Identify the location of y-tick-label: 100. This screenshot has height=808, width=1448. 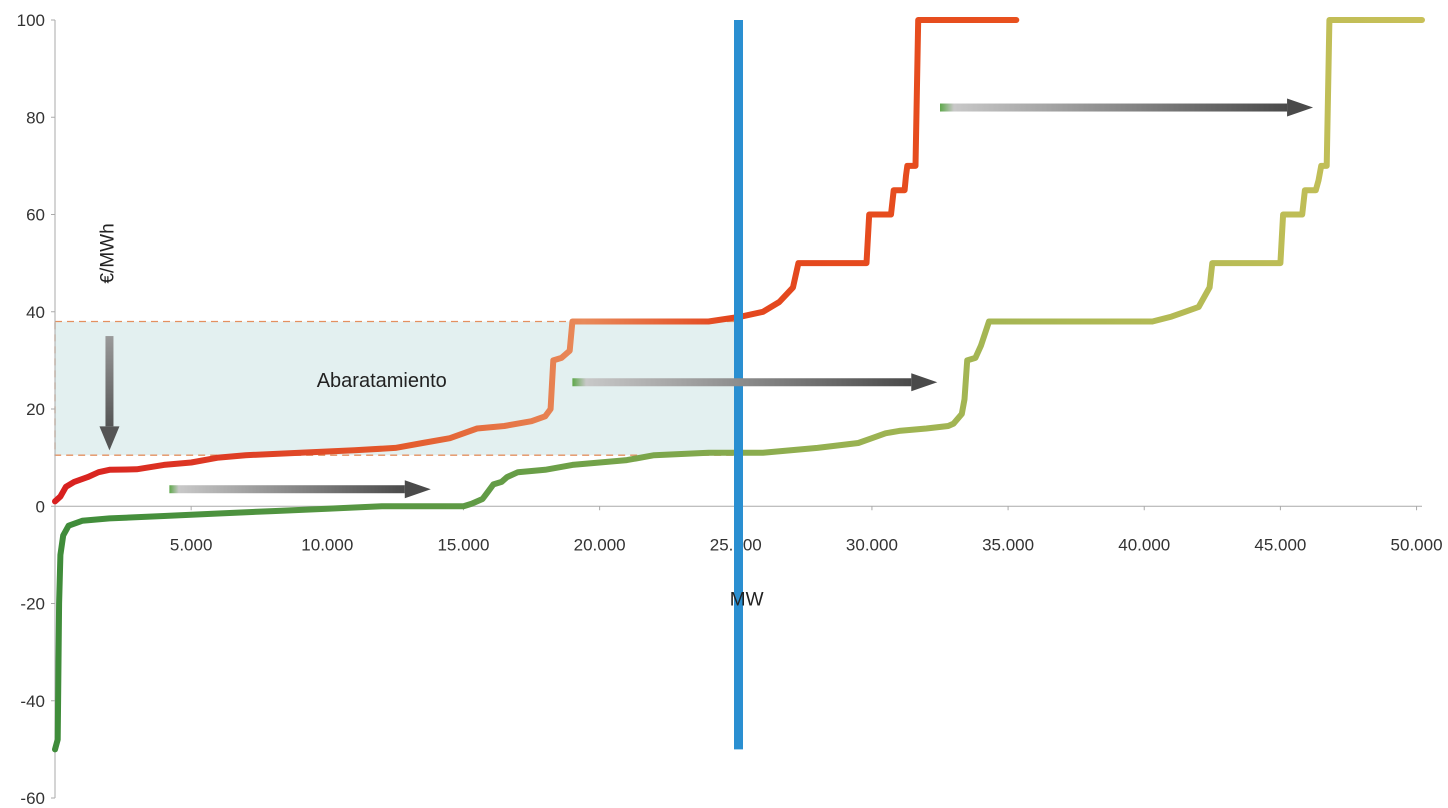
(31, 20).